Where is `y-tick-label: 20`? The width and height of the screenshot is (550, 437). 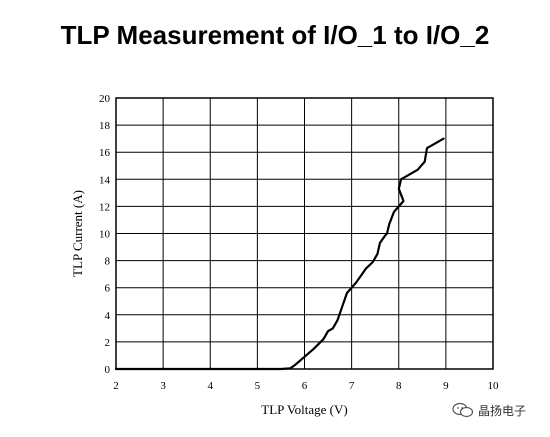 y-tick-label: 20 is located at coordinates (105, 99).